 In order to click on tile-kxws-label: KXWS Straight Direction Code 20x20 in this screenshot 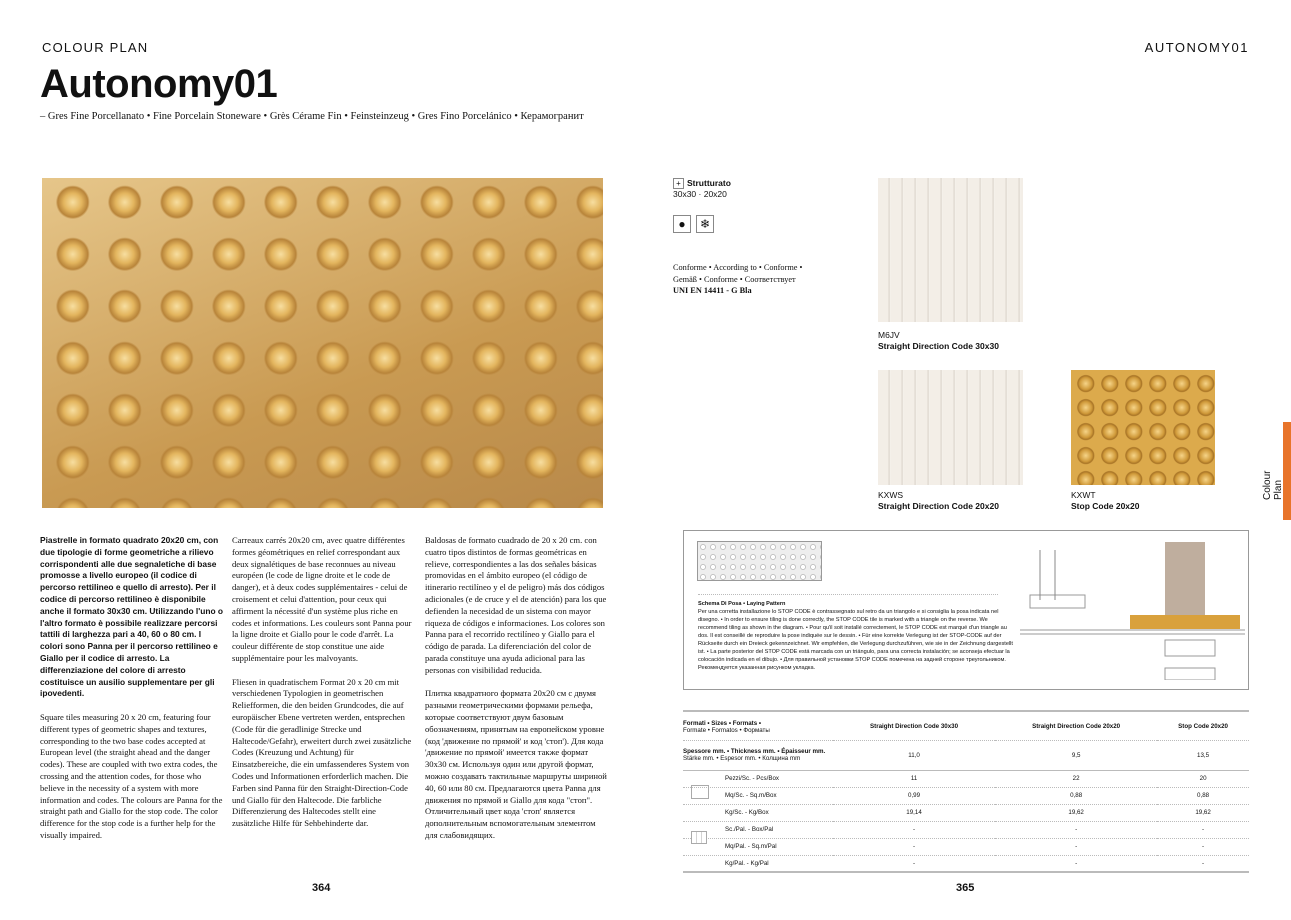, I will do `click(938, 500)`.